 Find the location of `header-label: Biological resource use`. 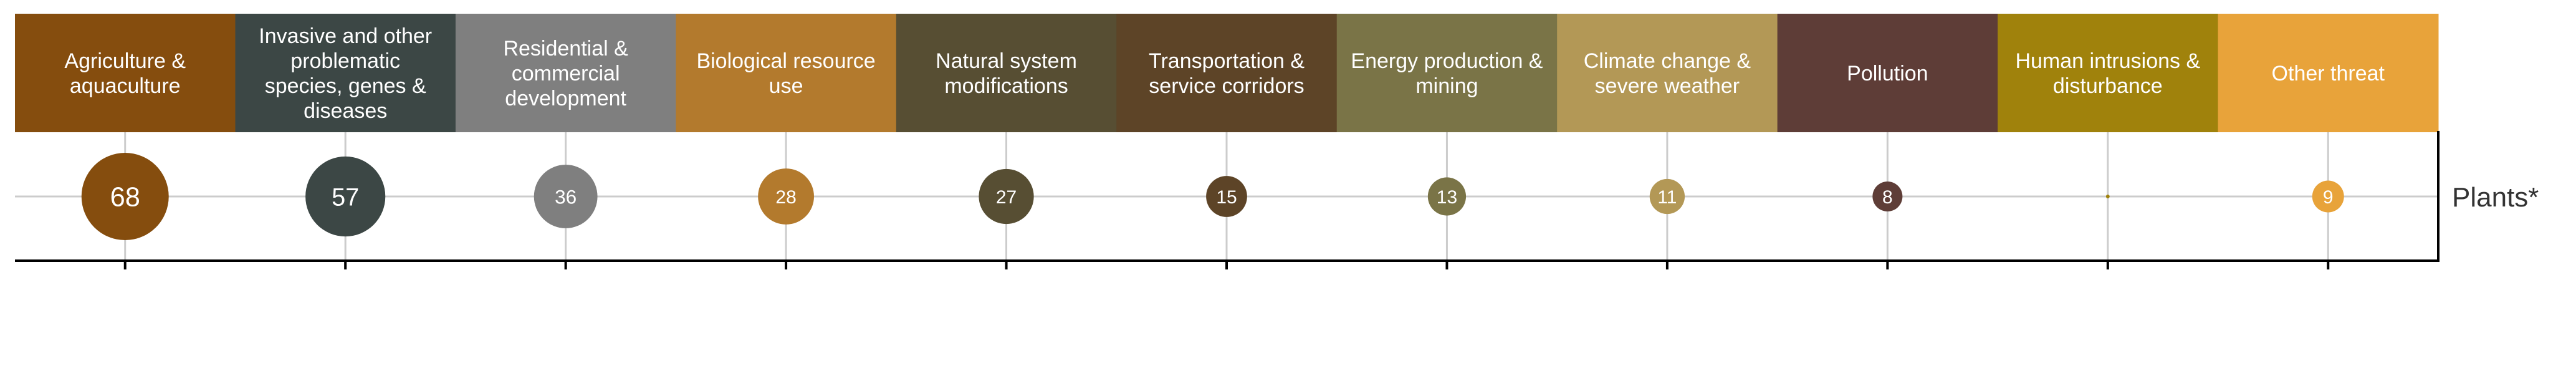

header-label: Biological resource use is located at coordinates (785, 73).